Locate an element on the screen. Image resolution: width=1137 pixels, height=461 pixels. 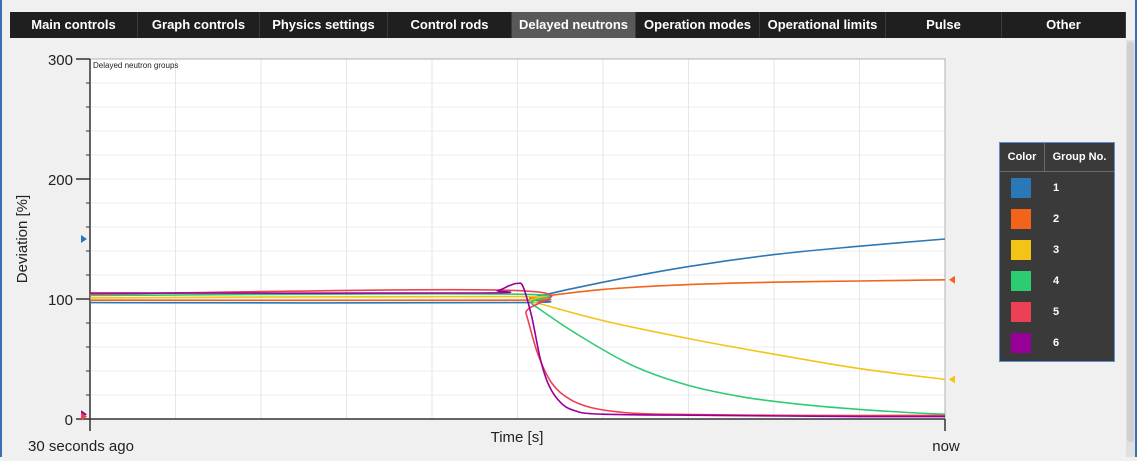
legend-row-group-6: 6 is located at coordinates (1057, 342).